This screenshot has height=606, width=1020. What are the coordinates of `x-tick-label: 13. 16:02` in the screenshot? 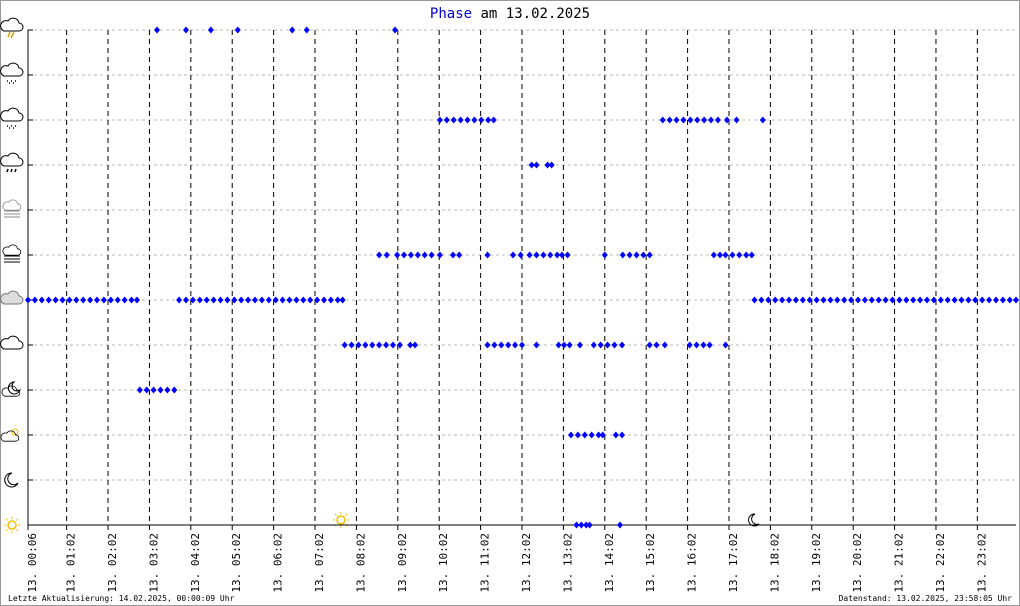 It's located at (692, 563).